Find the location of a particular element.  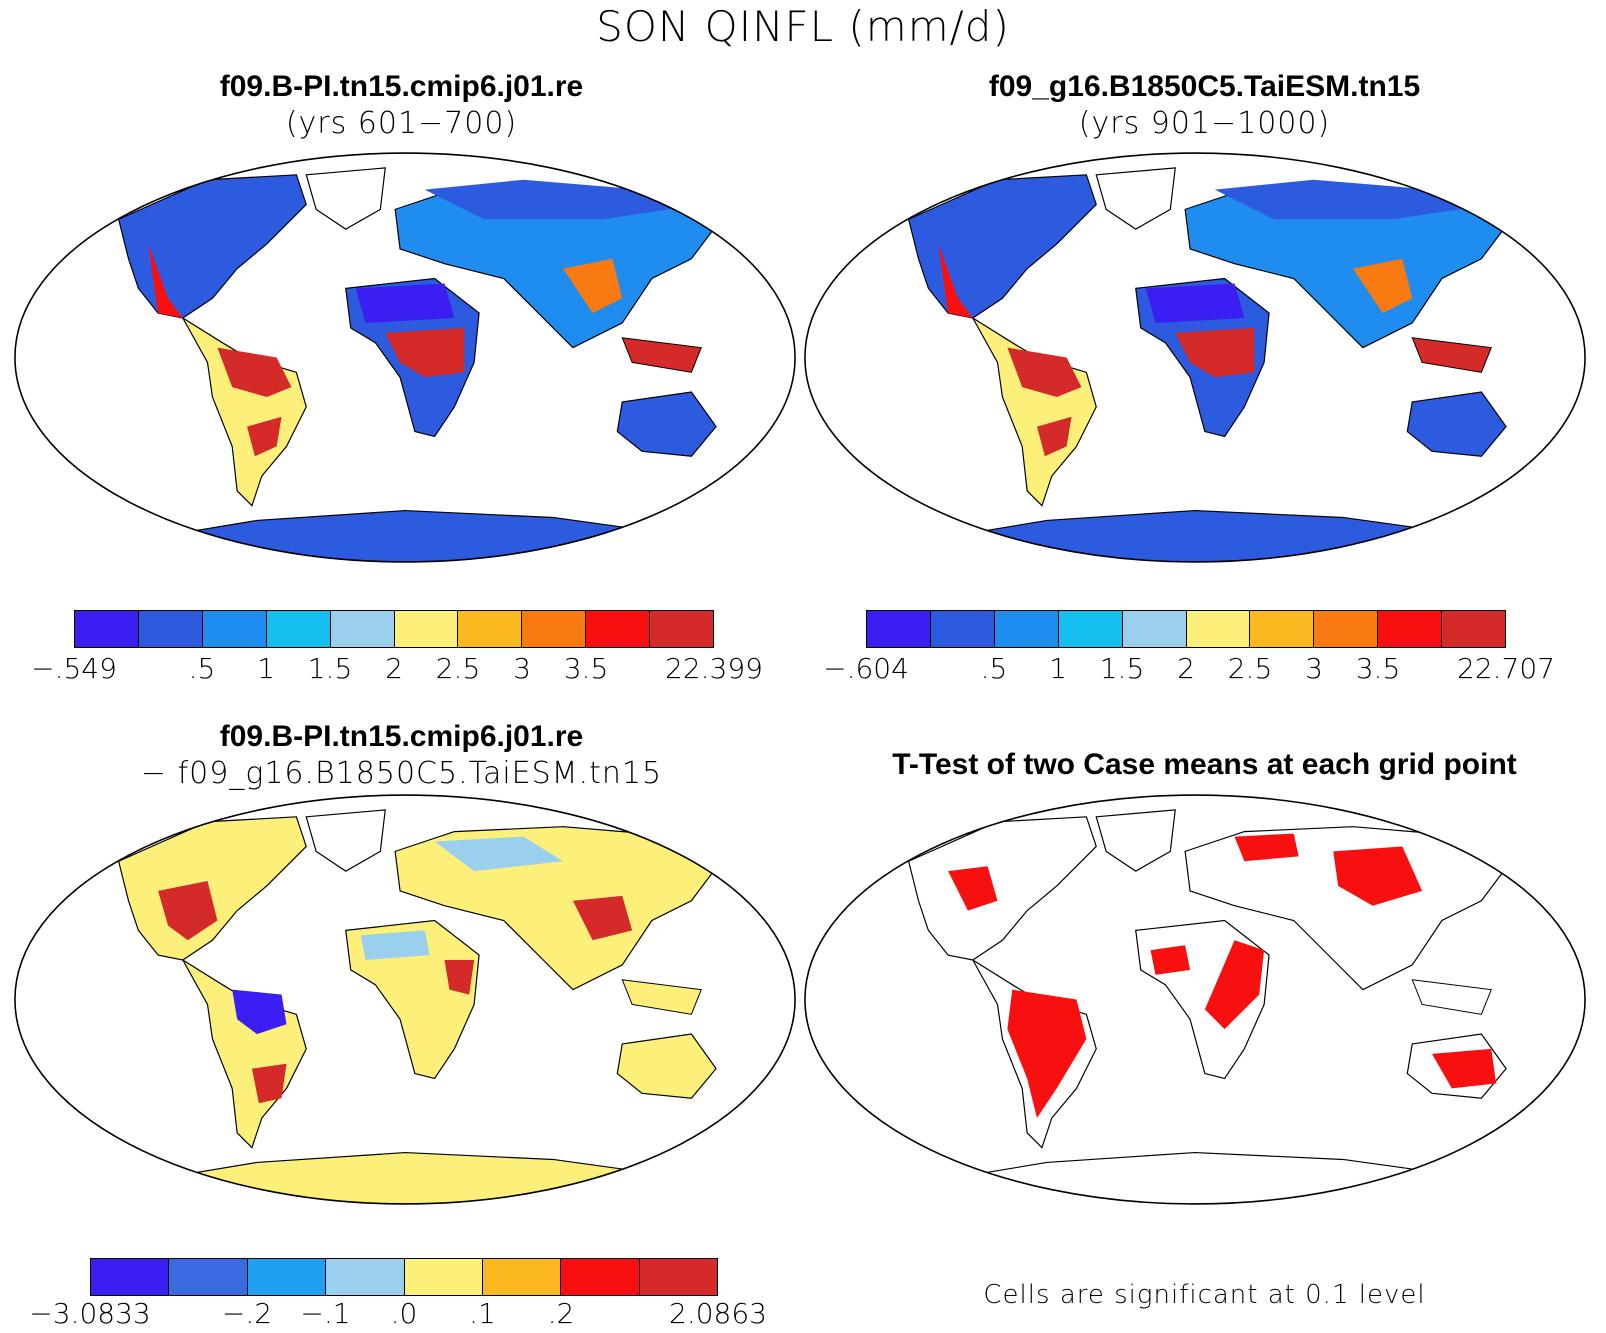

colorbar-tick-label: 22.707 is located at coordinates (1506, 668).